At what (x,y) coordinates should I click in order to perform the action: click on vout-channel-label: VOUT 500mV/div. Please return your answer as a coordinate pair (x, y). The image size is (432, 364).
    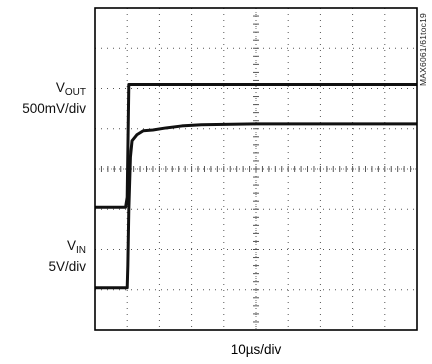
    Looking at the image, I should click on (46, 98).